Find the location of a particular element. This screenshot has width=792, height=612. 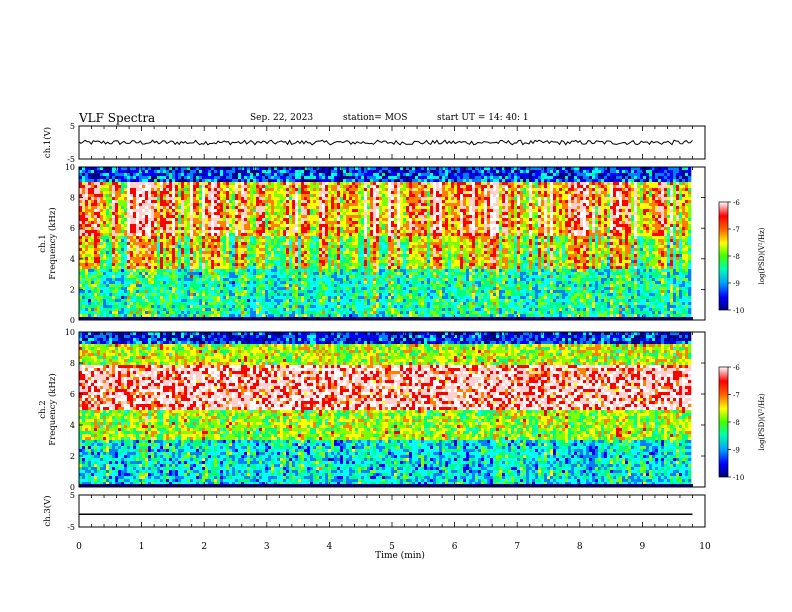

waveform-ytick-label: -5 is located at coordinates (71, 159).